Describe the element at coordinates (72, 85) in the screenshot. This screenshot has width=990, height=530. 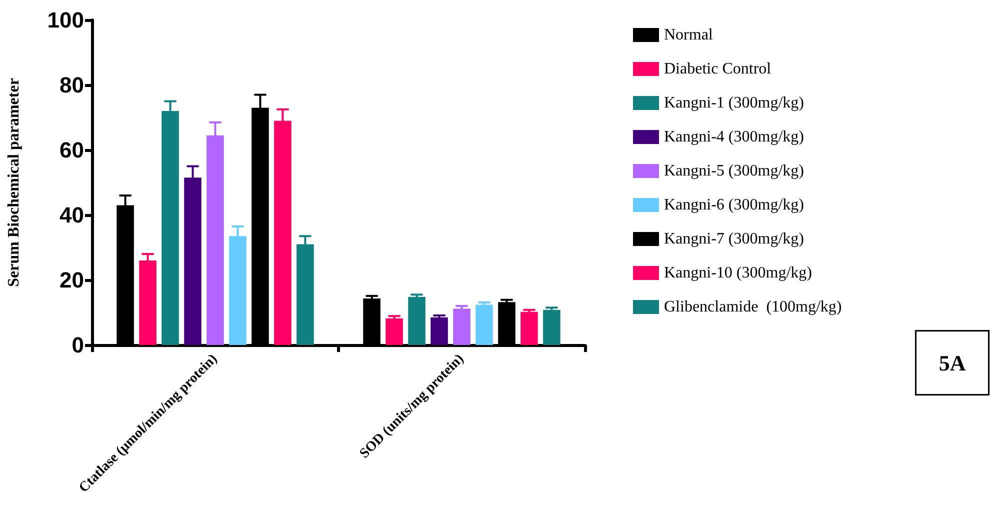
I see `y-tick-label: 80` at that location.